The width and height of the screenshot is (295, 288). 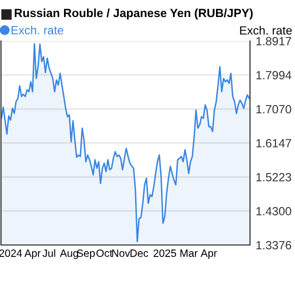 I want to click on x-tick-label: 2025, so click(x=165, y=253).